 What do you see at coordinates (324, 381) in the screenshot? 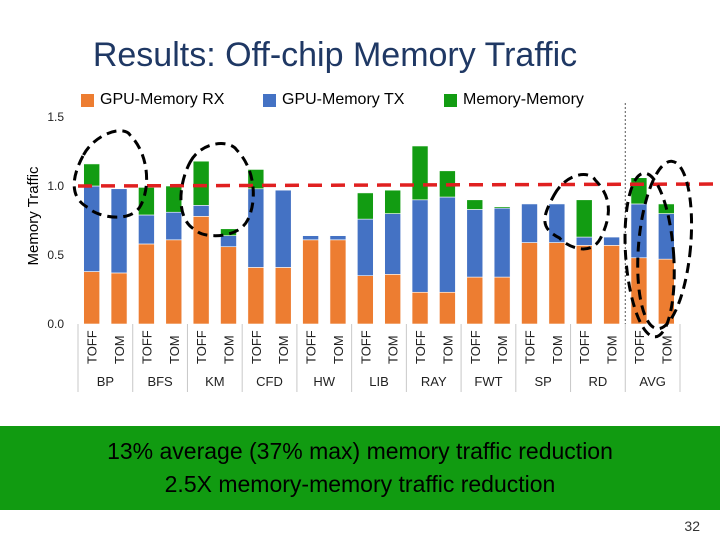
I see `group-label: HW` at bounding box center [324, 381].